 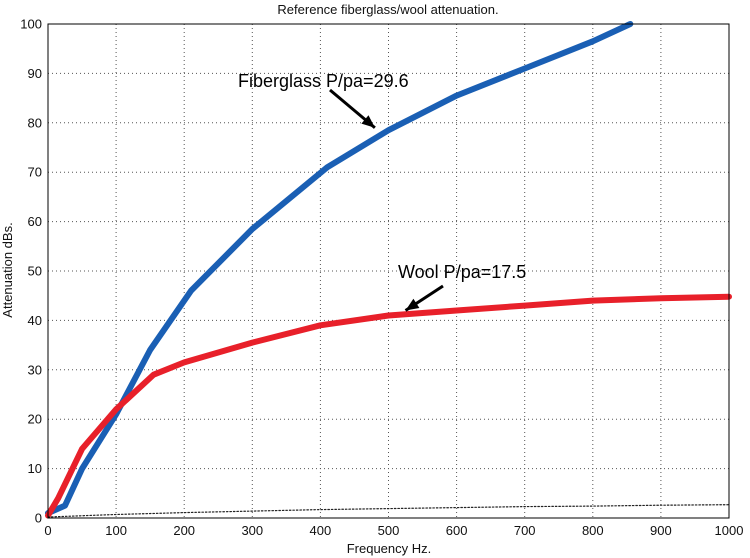 I want to click on x-tick-label: 200, so click(x=184, y=530).